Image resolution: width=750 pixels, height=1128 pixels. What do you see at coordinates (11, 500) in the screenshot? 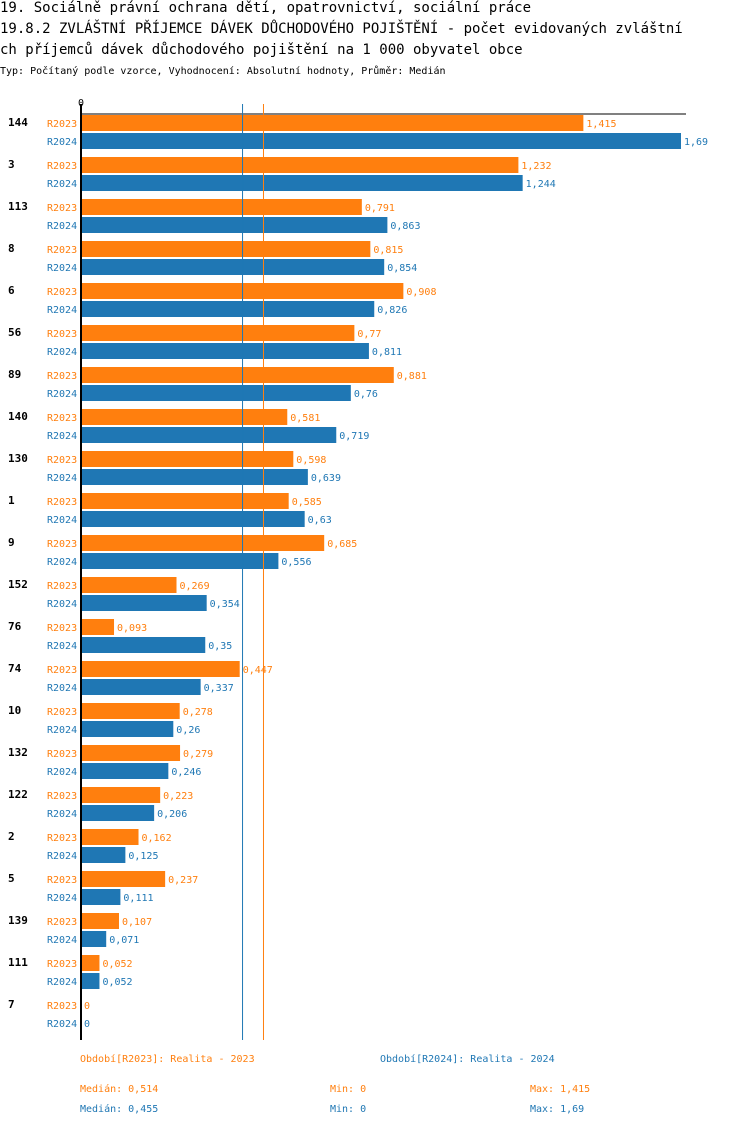
I see `category-label: 1` at bounding box center [11, 500].